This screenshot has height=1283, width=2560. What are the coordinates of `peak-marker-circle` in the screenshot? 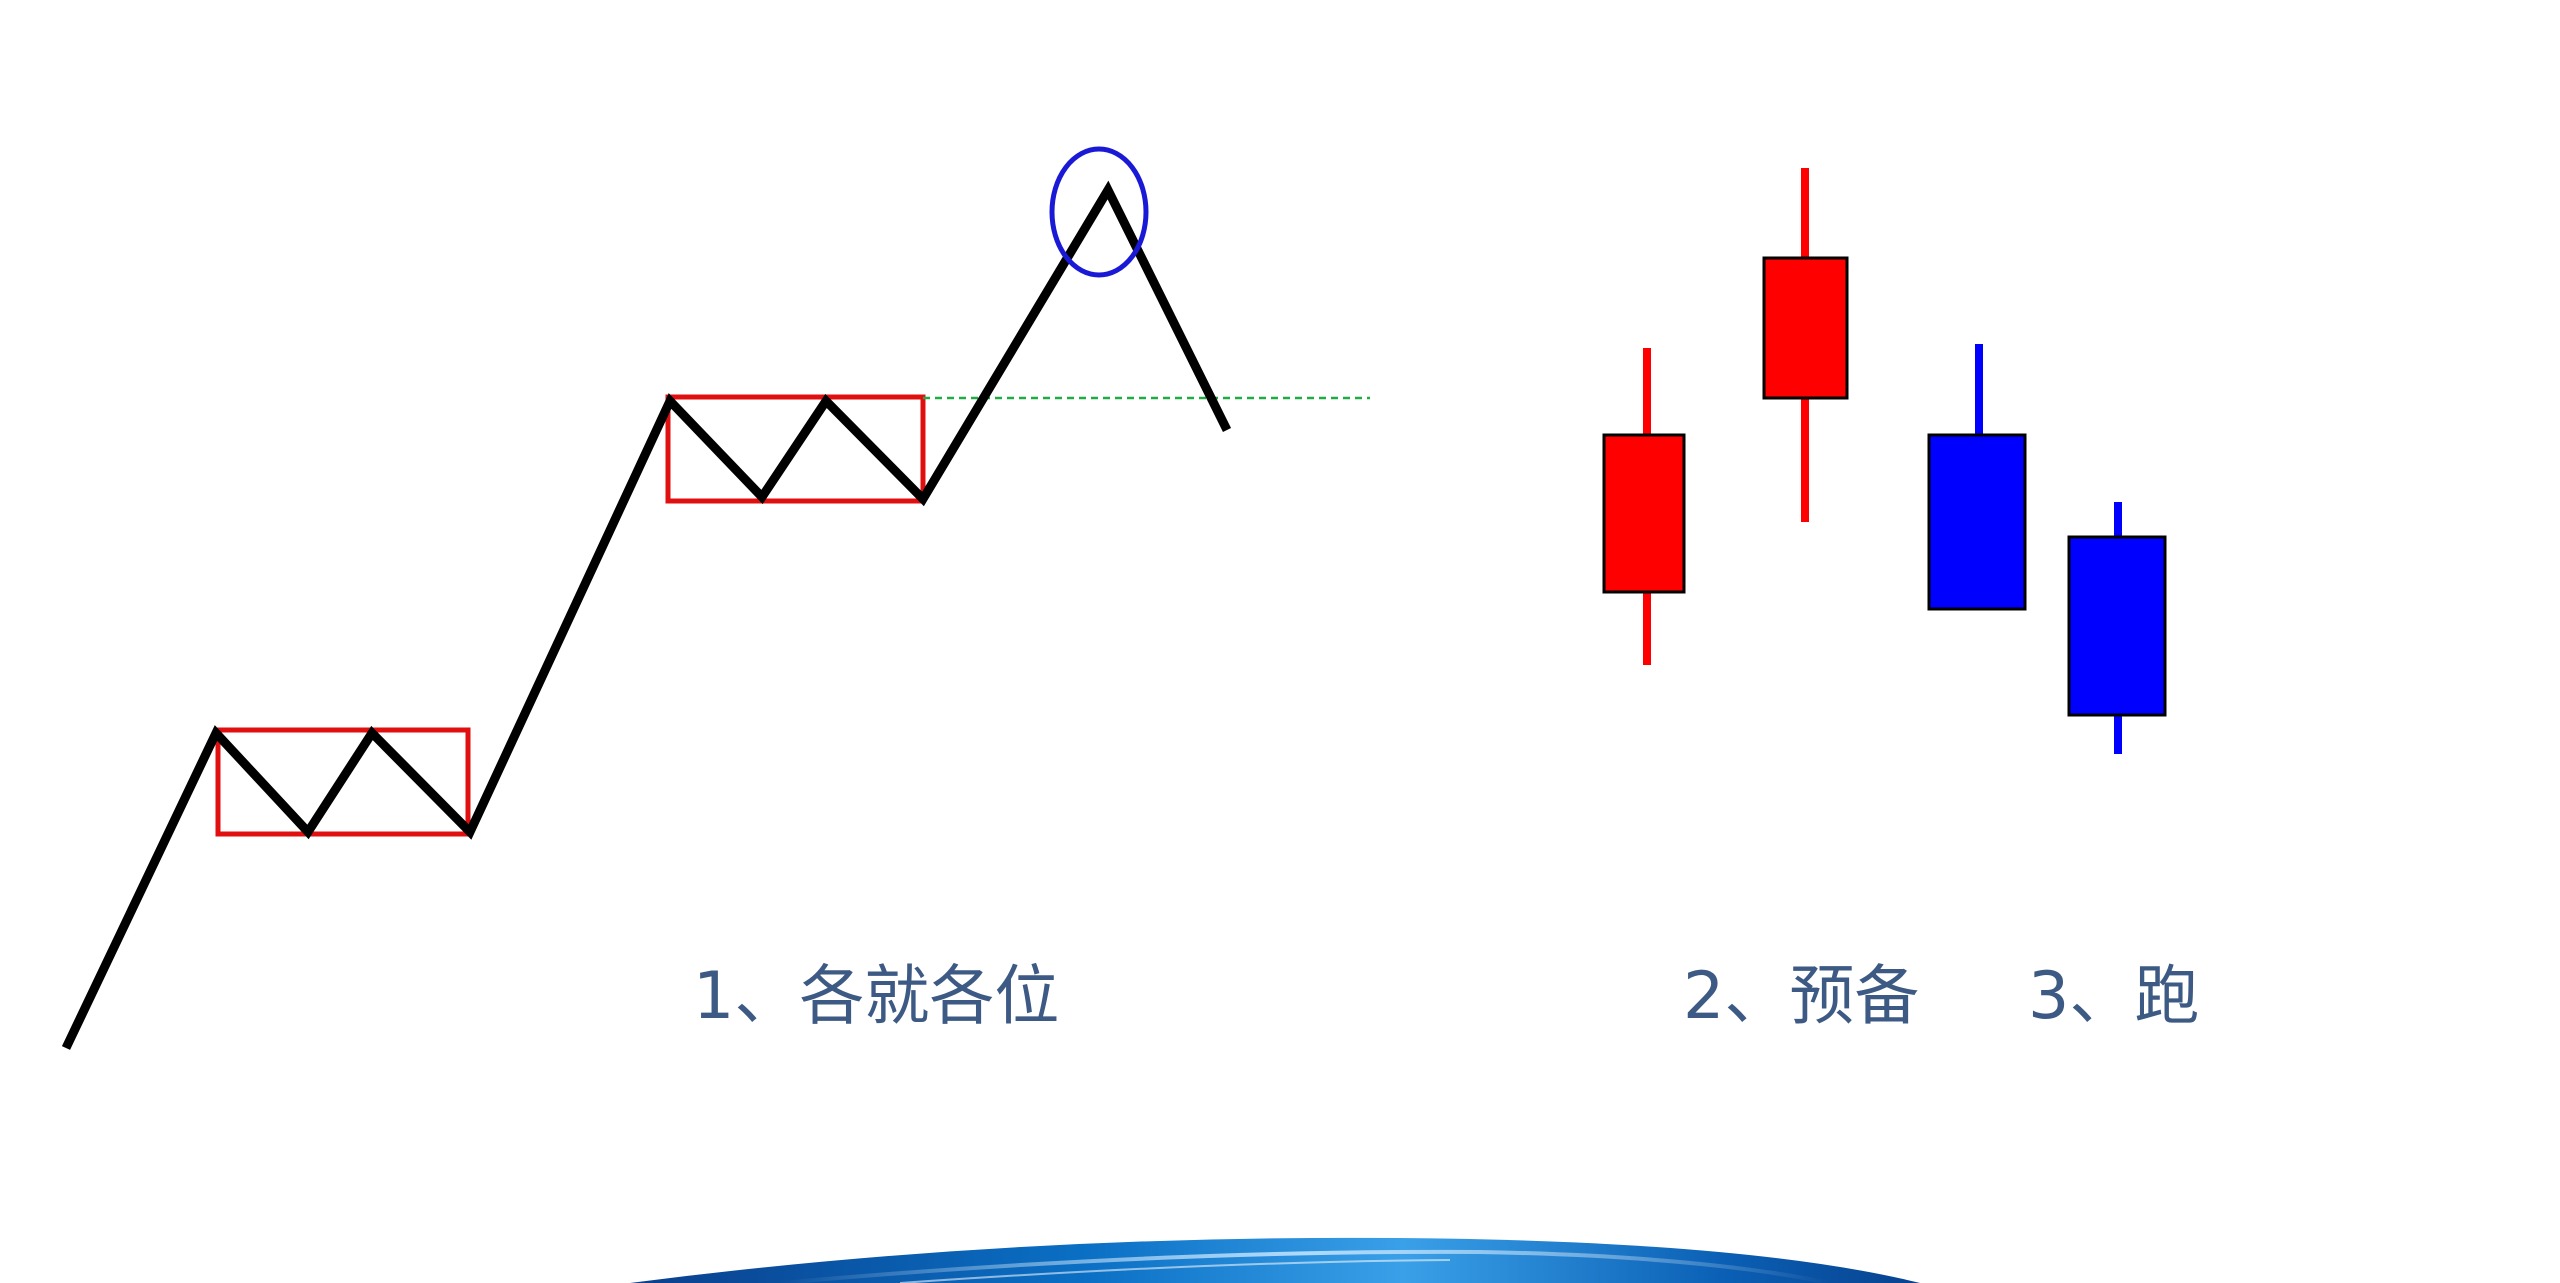 It's located at (1099, 212).